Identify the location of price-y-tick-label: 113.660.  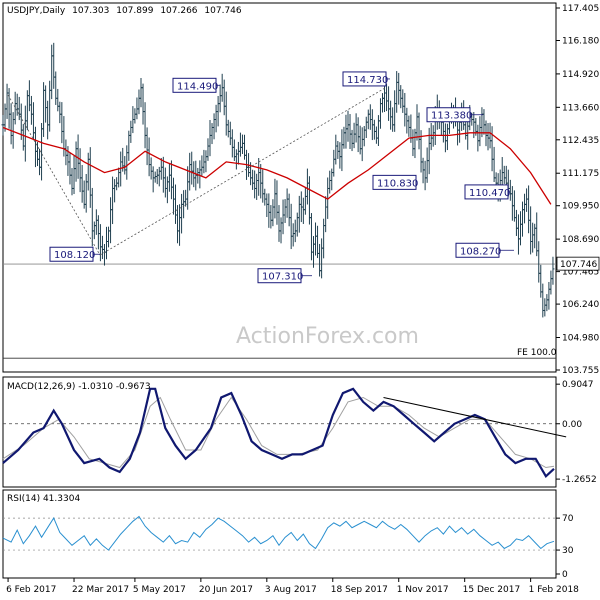
(580, 108).